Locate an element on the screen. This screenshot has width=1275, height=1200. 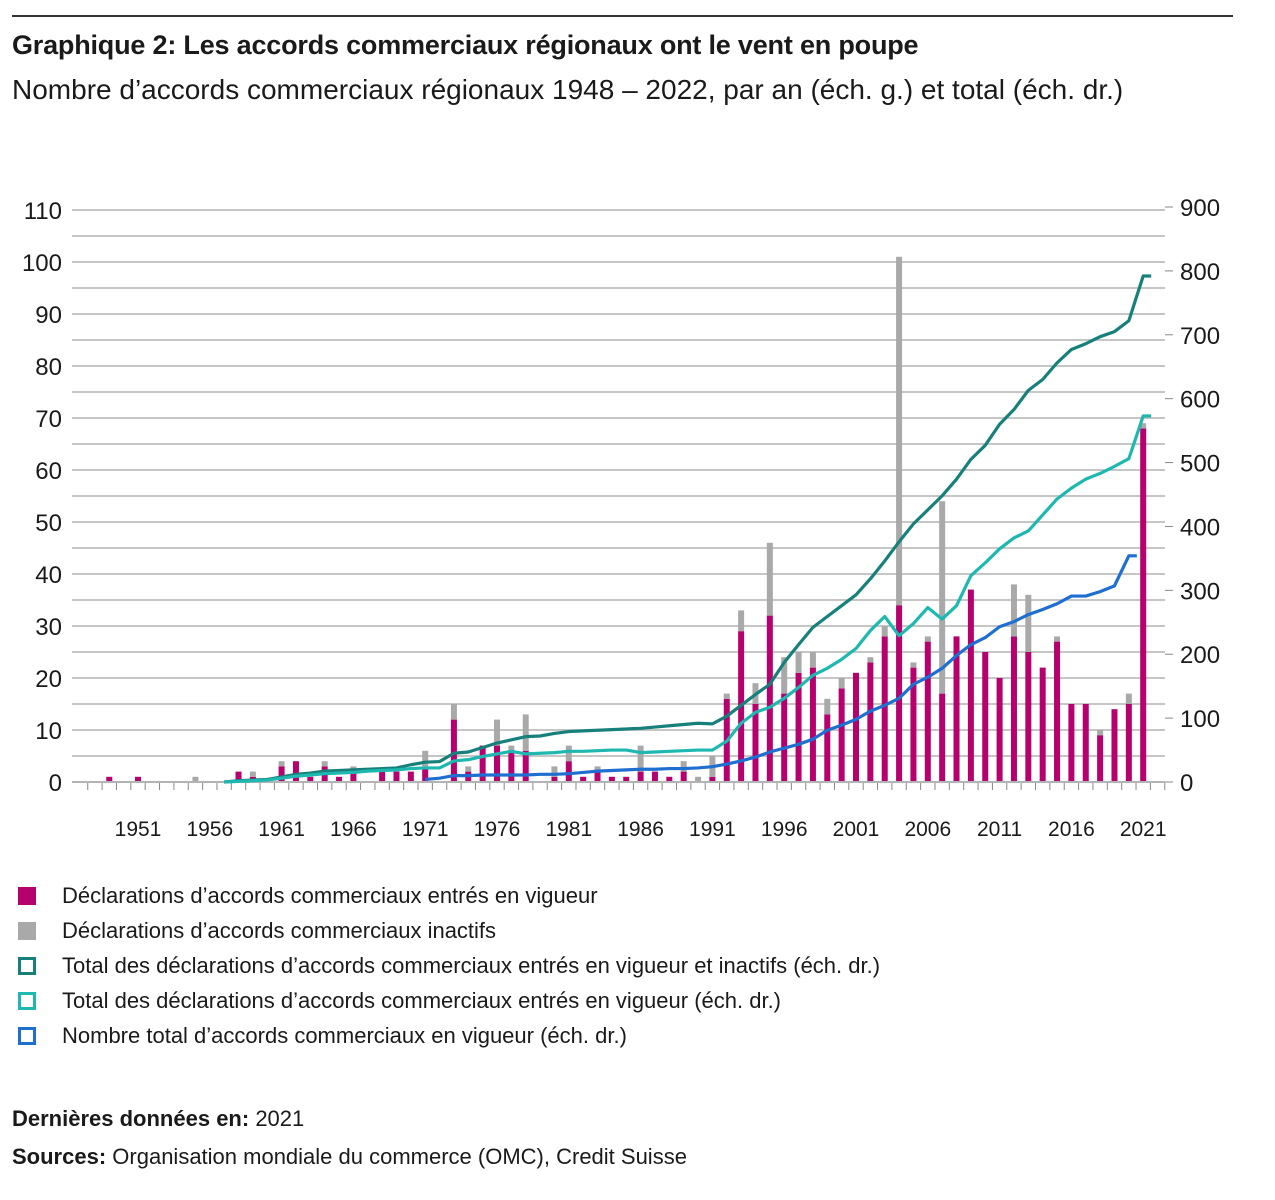
legend-swatch-active is located at coordinates (27, 895).